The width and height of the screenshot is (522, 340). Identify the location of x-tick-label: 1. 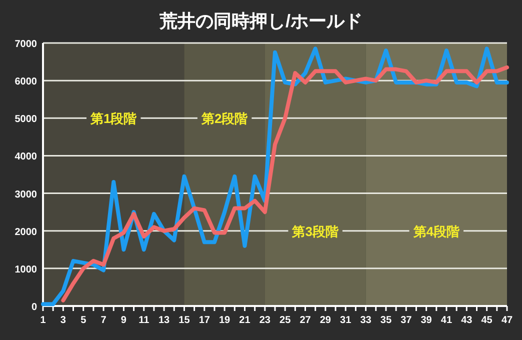
(43, 320).